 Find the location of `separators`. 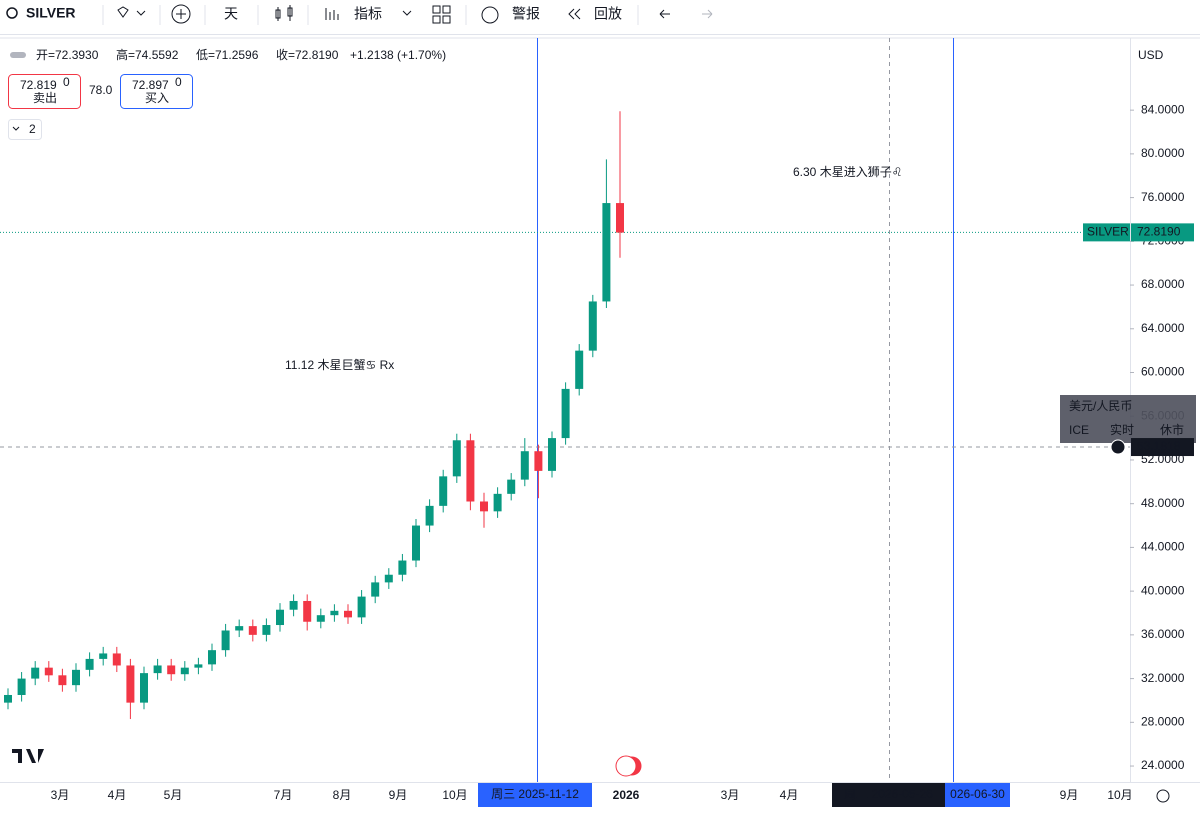

separators is located at coordinates (370, 15).